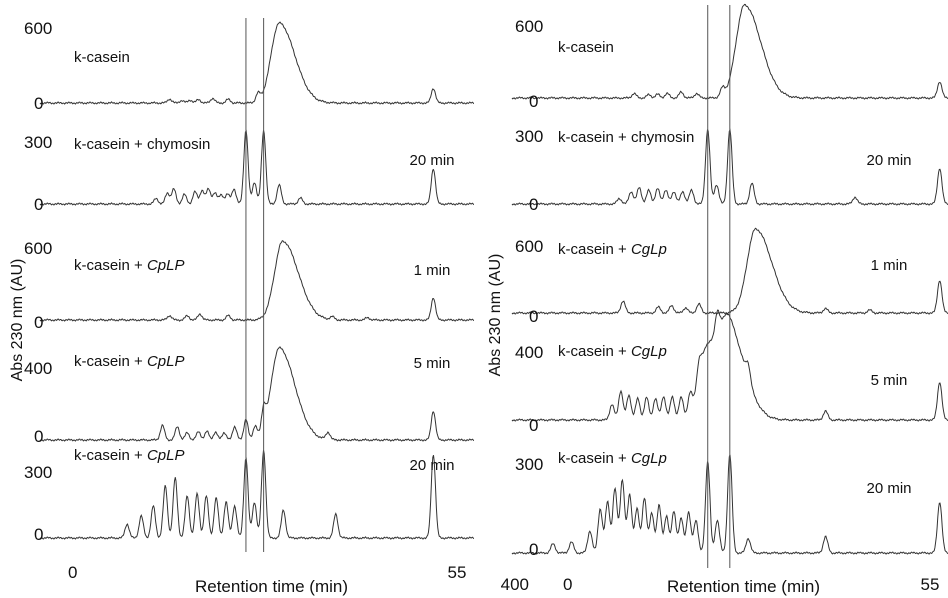  What do you see at coordinates (515, 584) in the screenshot?
I see `bottom-left-tick: 400` at bounding box center [515, 584].